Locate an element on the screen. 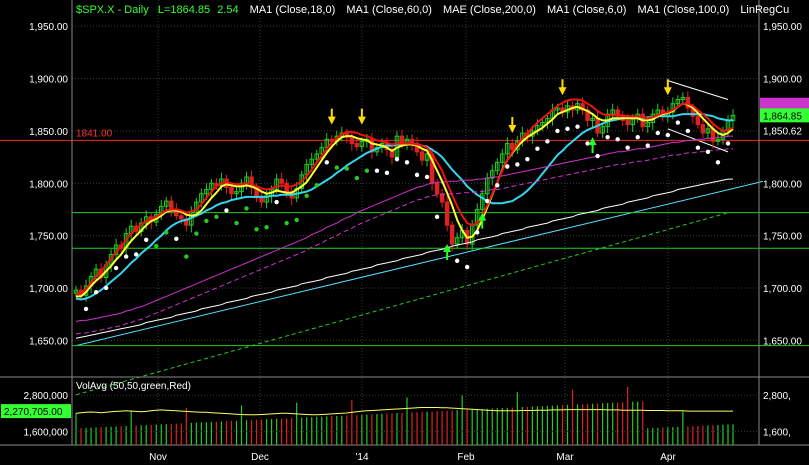  x-tick-label: Feb is located at coordinates (466, 457).